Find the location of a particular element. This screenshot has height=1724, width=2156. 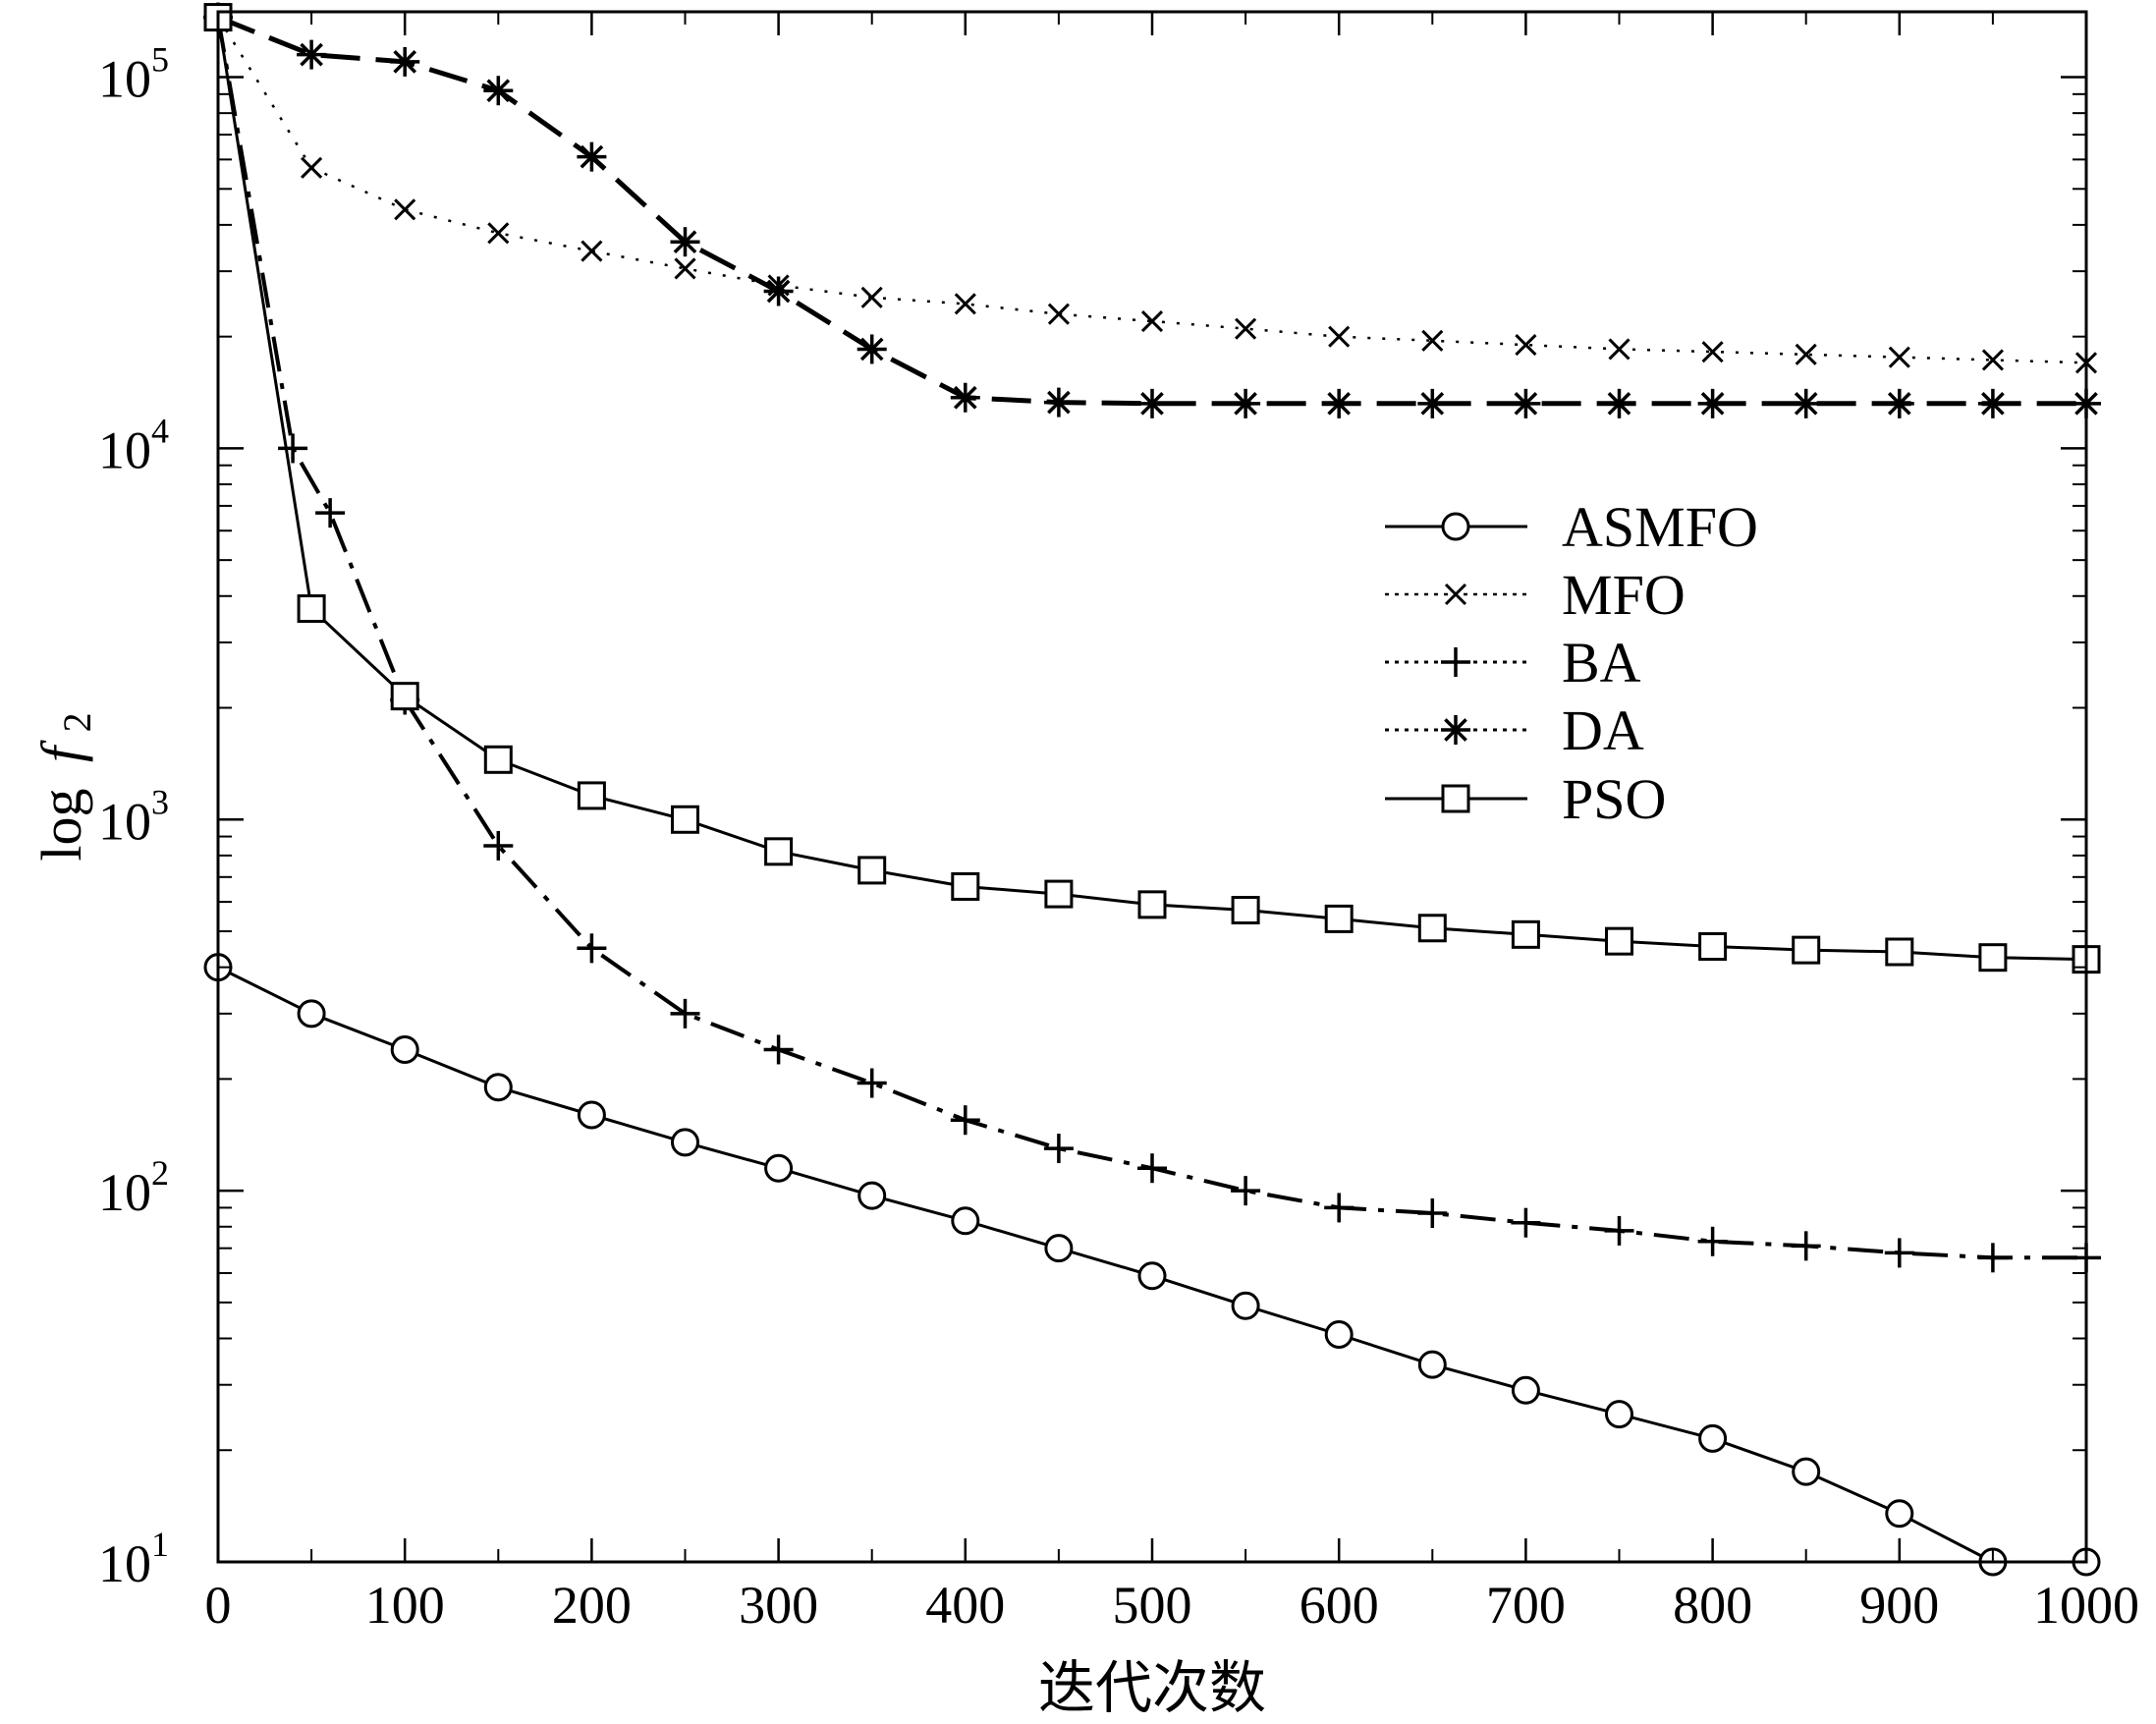

legend-label: MFO is located at coordinates (1624, 595).